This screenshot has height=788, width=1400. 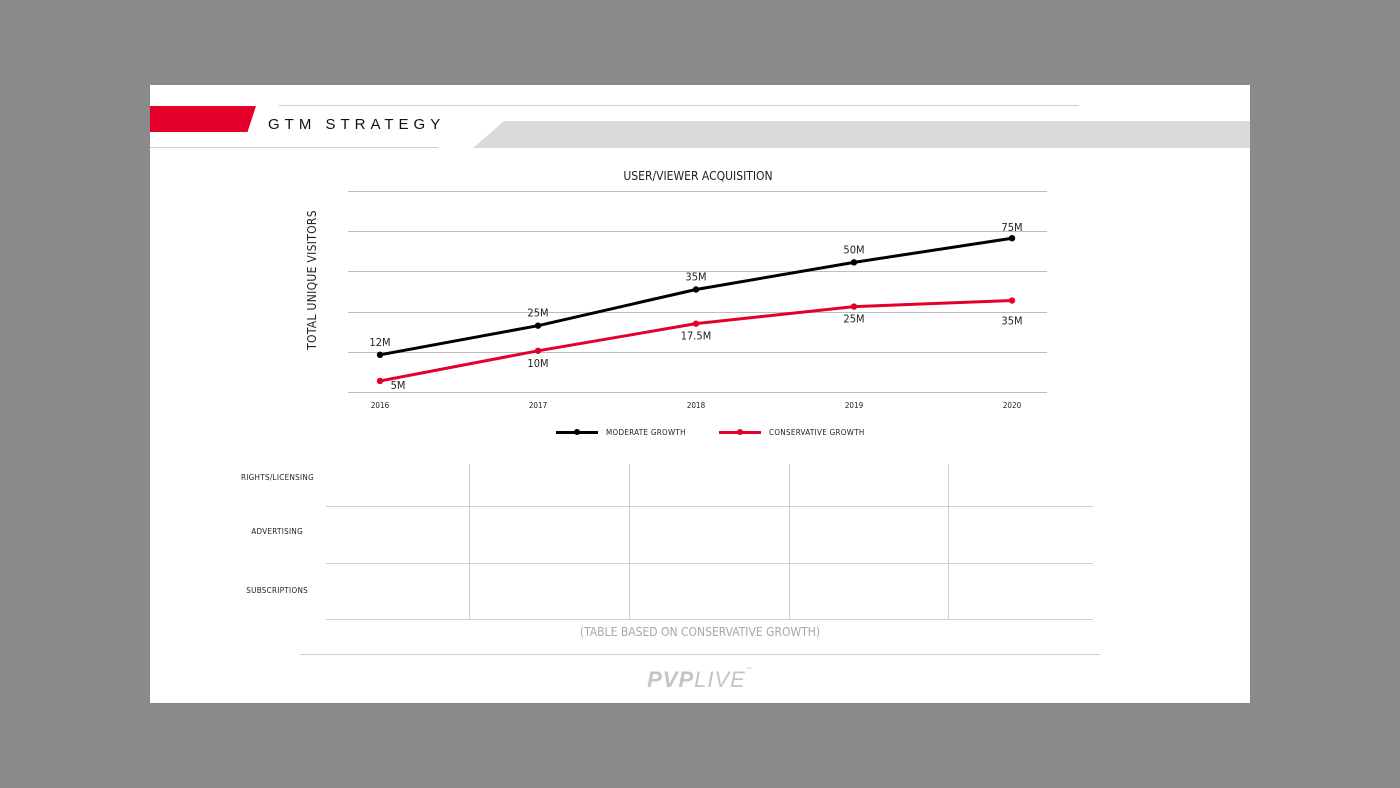 I want to click on pvplive-logo: PVPLIVE™, so click(x=700, y=680).